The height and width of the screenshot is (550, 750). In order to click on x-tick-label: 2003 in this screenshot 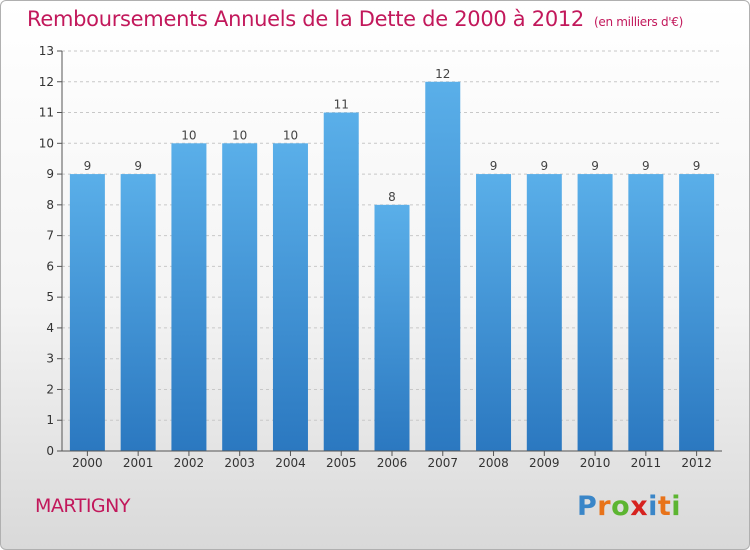, I will do `click(239, 463)`.